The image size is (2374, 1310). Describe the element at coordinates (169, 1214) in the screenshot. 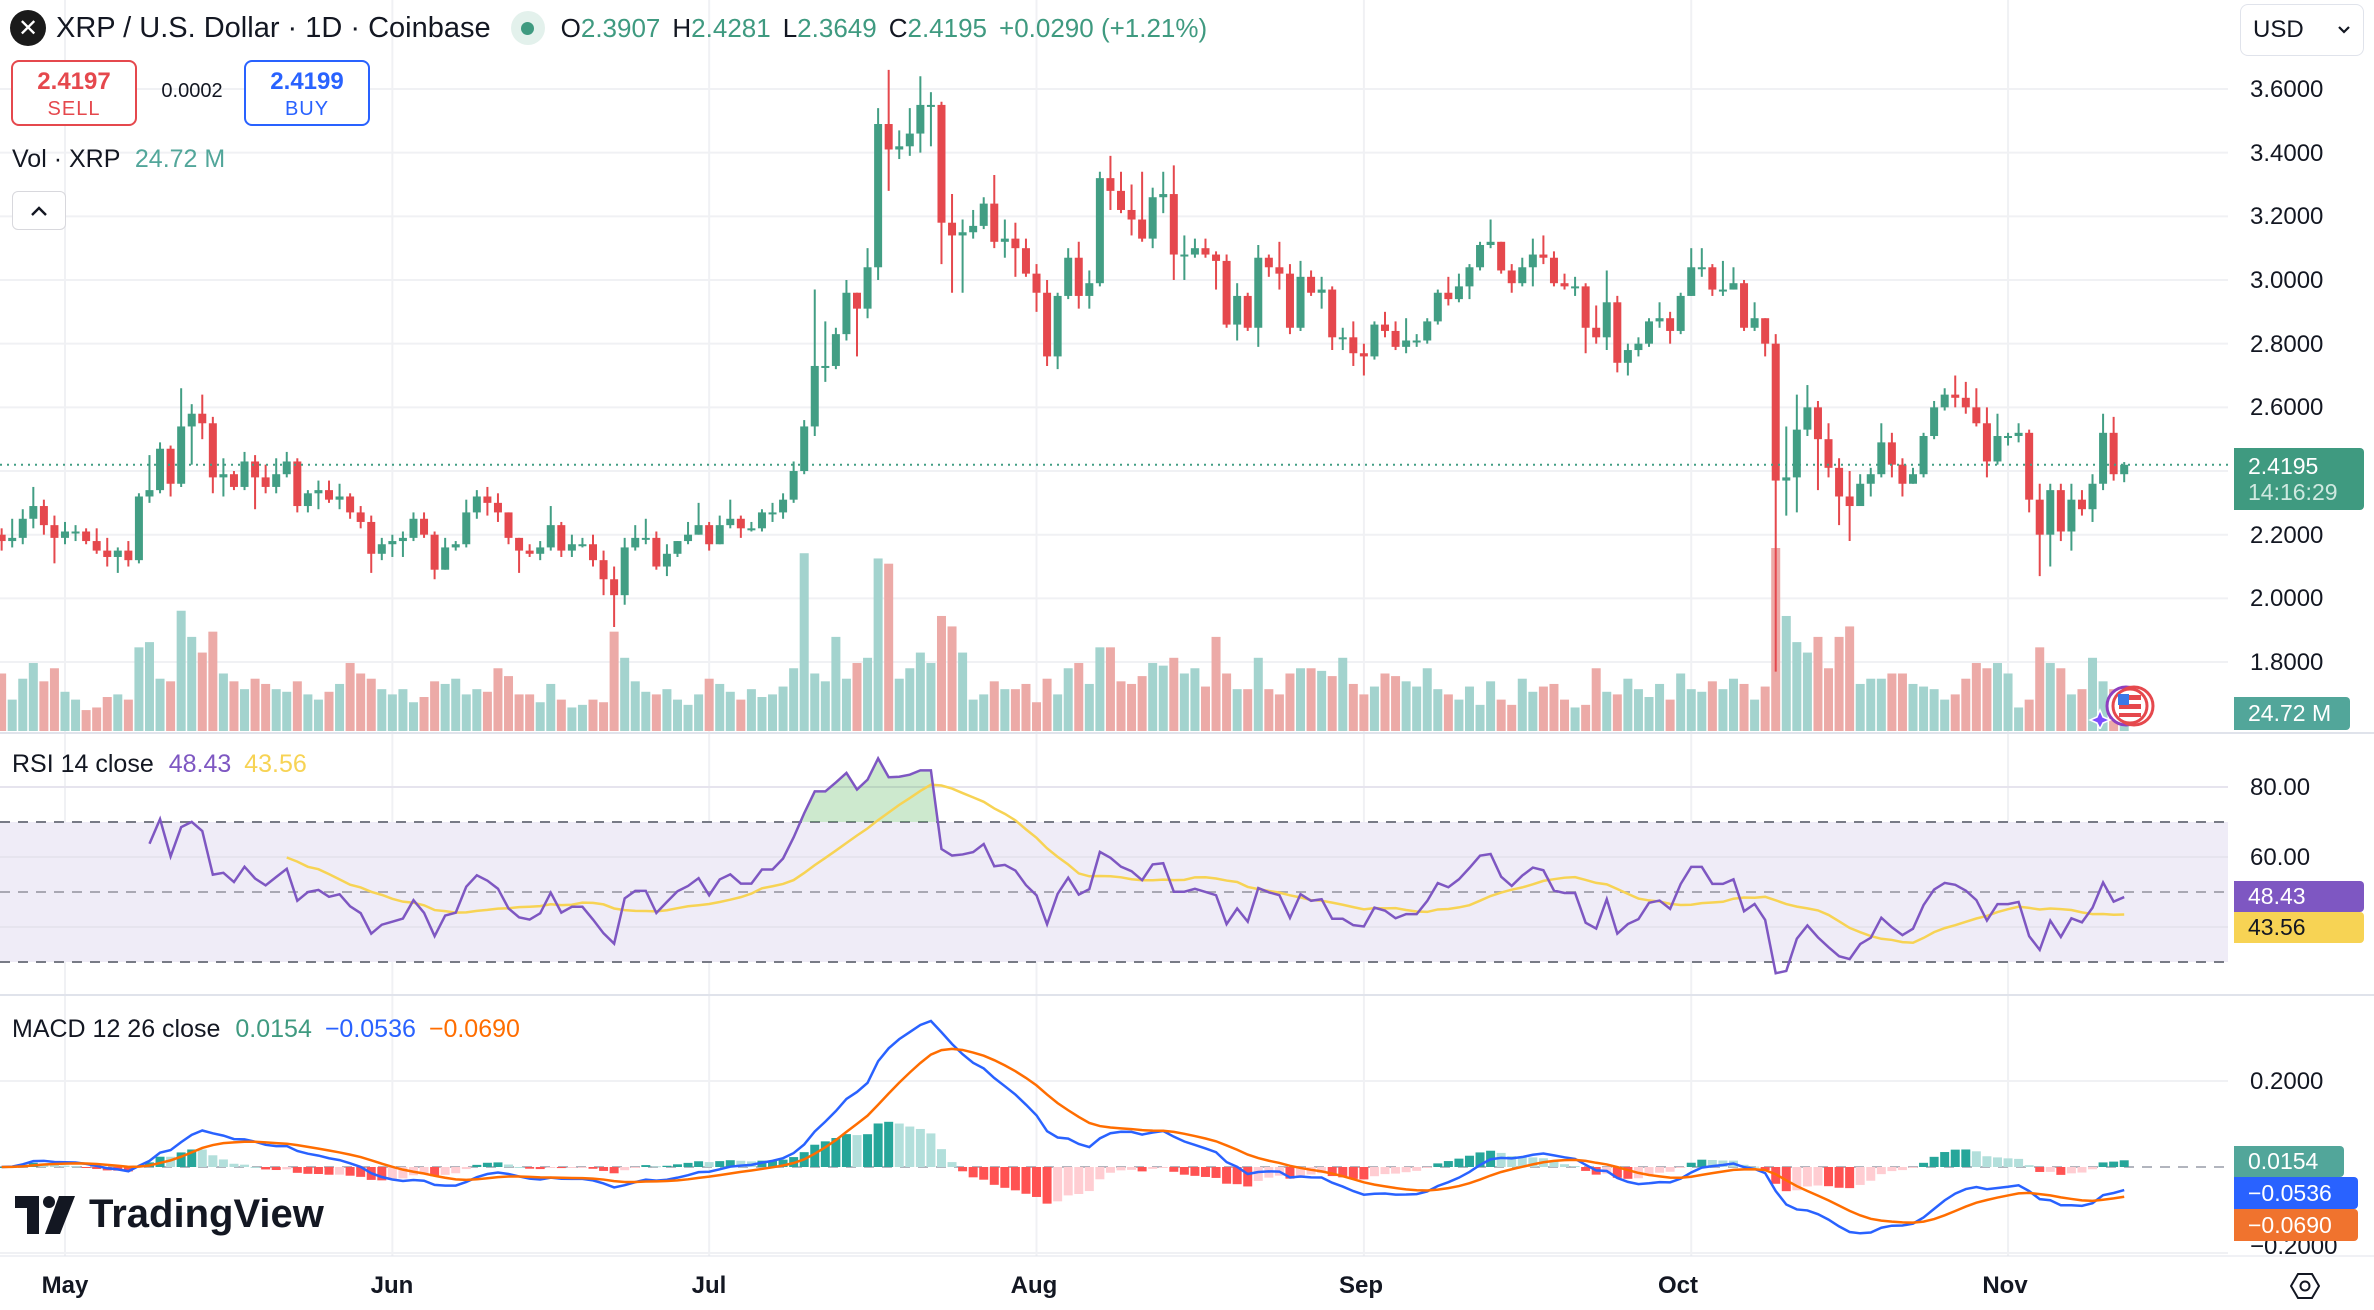

I see `tradingview-logo: TradingView` at that location.